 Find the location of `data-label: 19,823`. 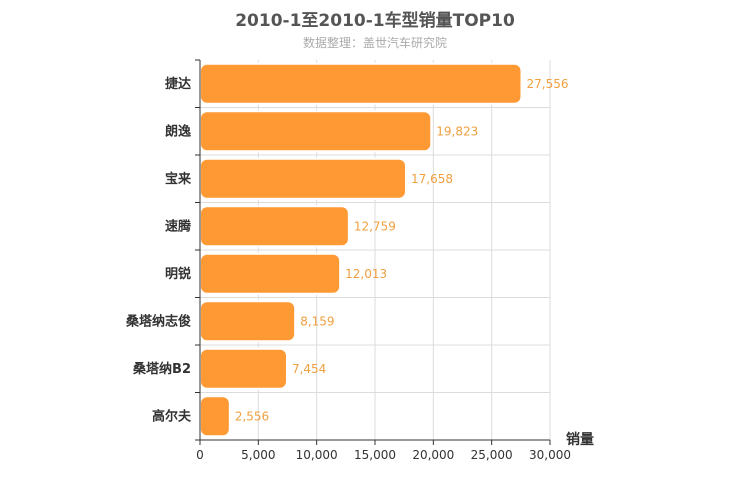

data-label: 19,823 is located at coordinates (457, 131).